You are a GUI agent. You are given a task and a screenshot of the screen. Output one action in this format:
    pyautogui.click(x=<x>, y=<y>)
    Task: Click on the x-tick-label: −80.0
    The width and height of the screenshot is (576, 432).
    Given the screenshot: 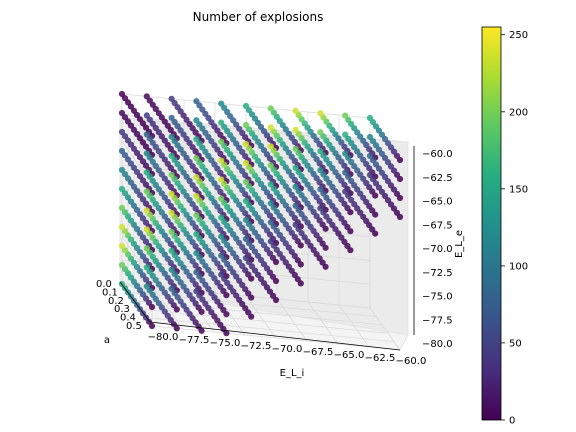 What is the action you would take?
    pyautogui.click(x=163, y=337)
    